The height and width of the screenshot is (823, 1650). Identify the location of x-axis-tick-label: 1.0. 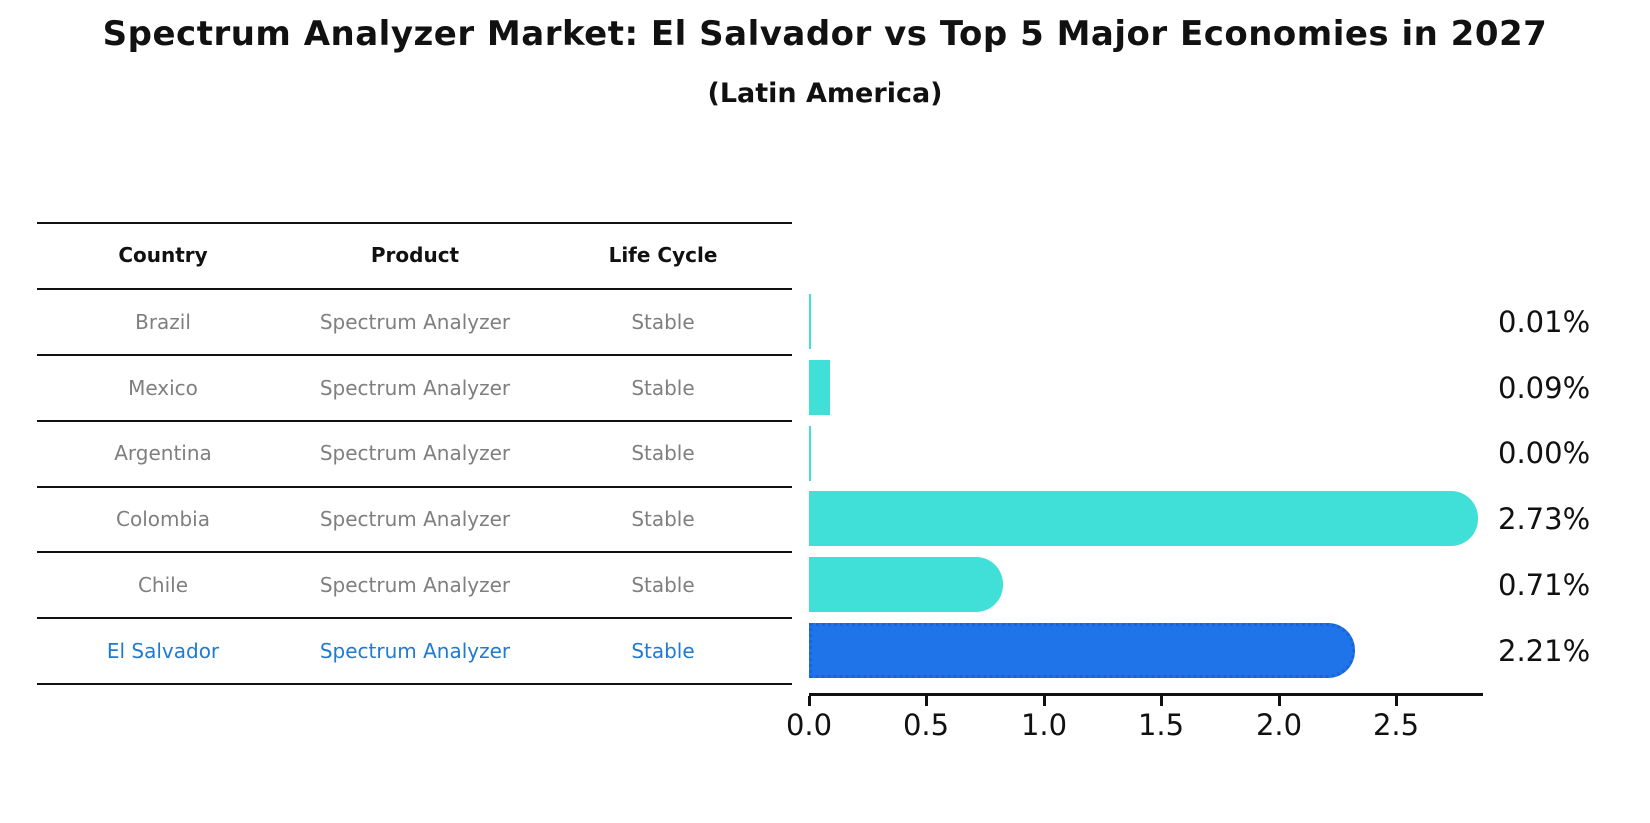
(1044, 725).